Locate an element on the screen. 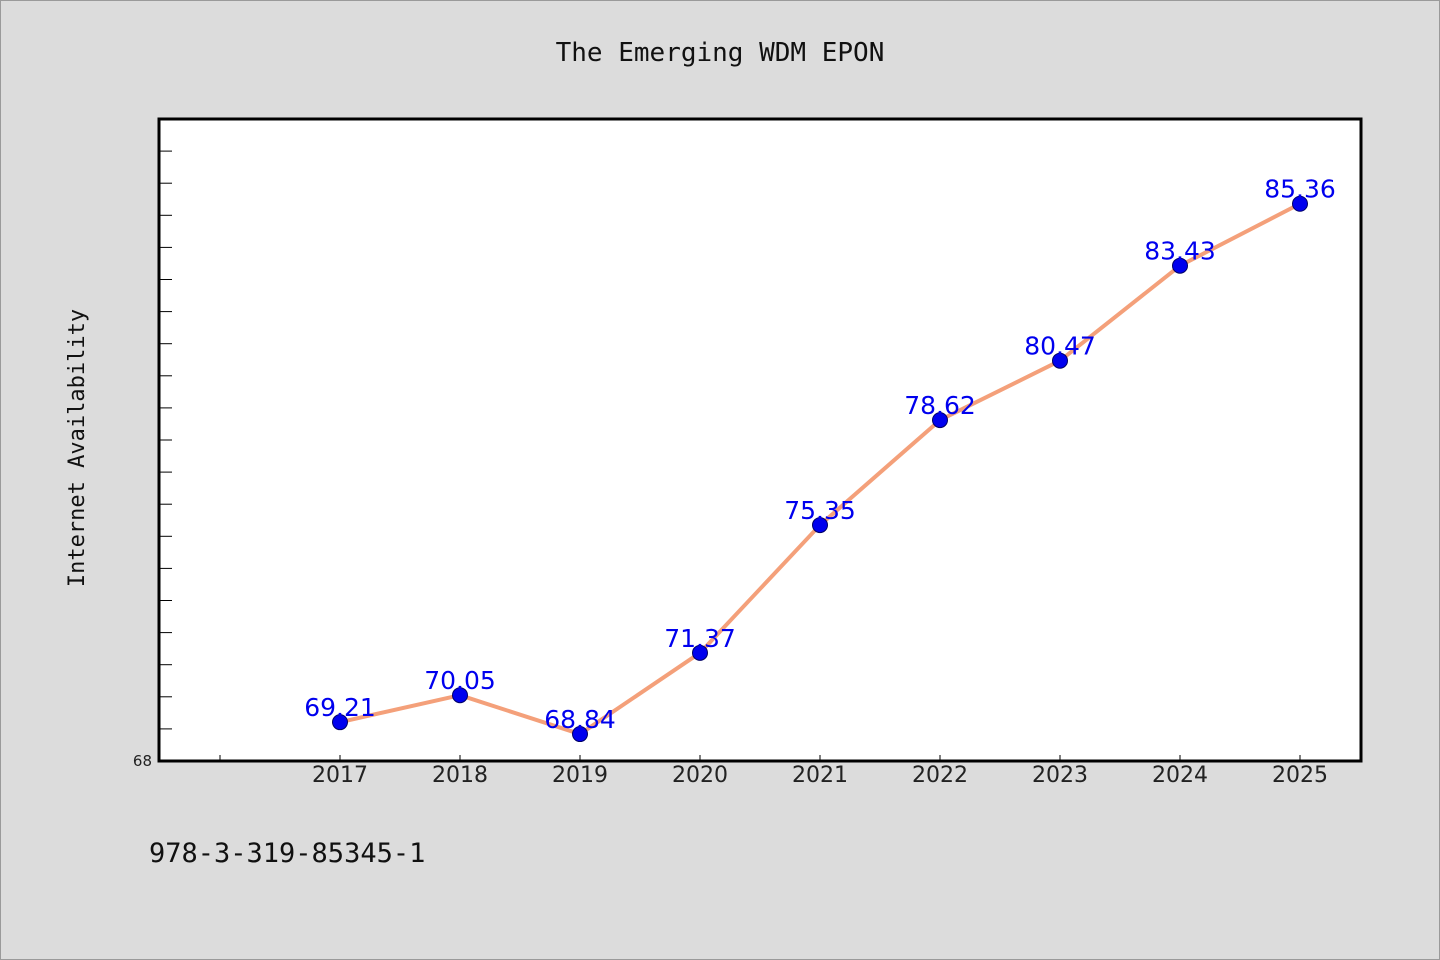 The image size is (1440, 960). x-tick-label: 2024 is located at coordinates (1180, 775).